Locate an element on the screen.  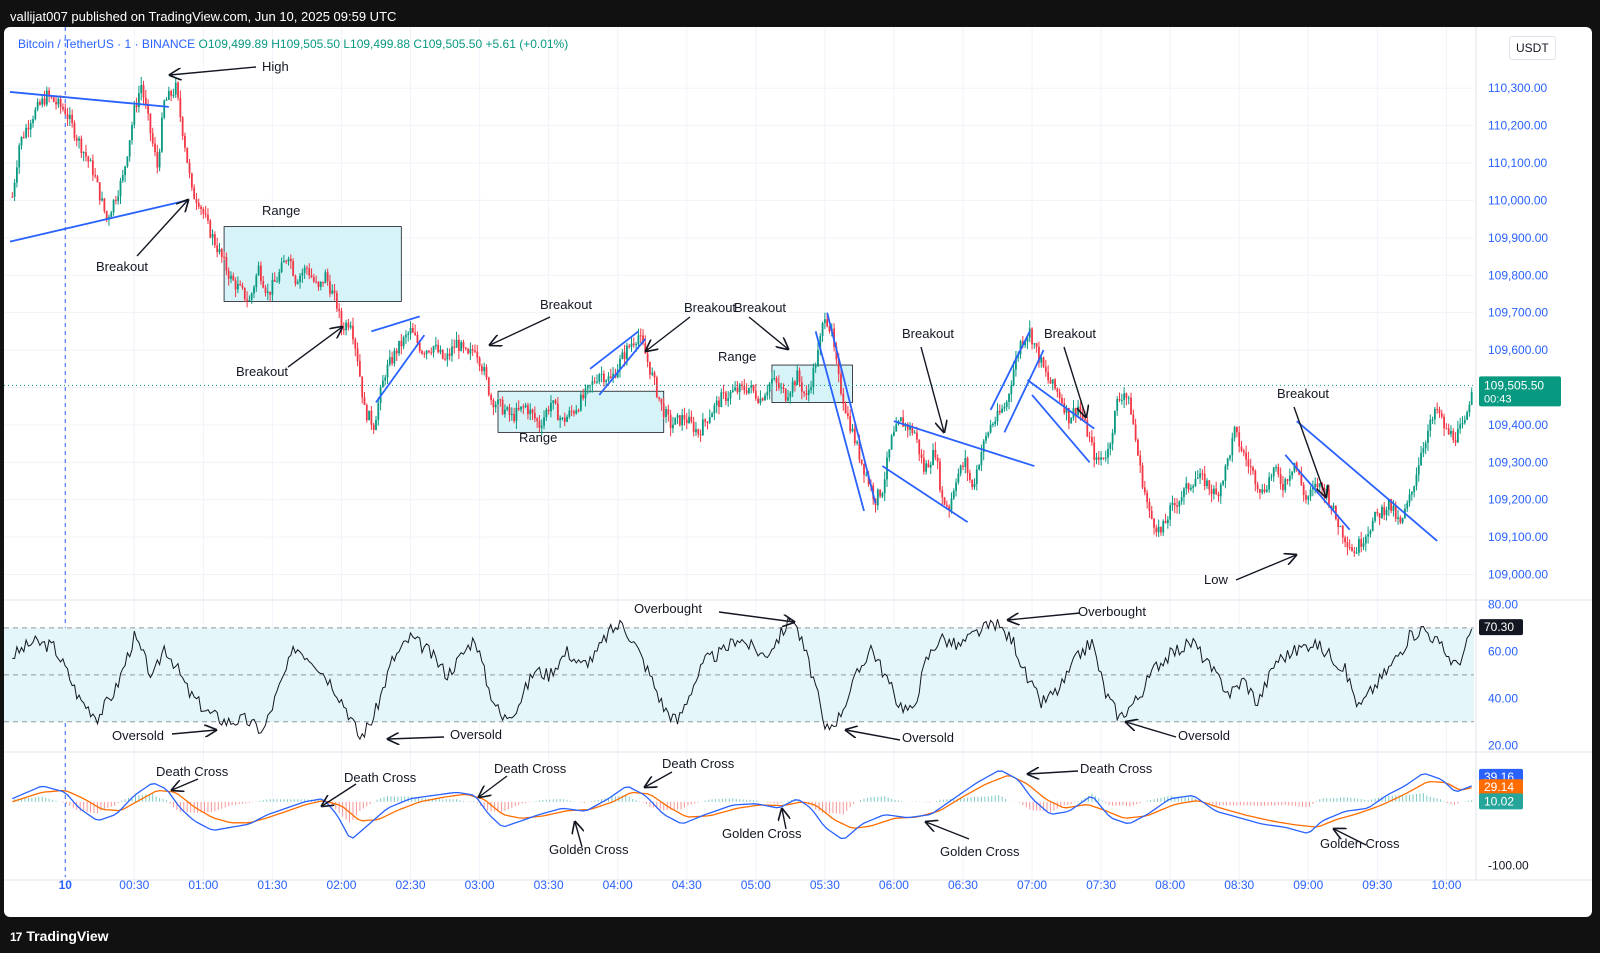
price-tick-label: 109,300.00 is located at coordinates (1518, 462).